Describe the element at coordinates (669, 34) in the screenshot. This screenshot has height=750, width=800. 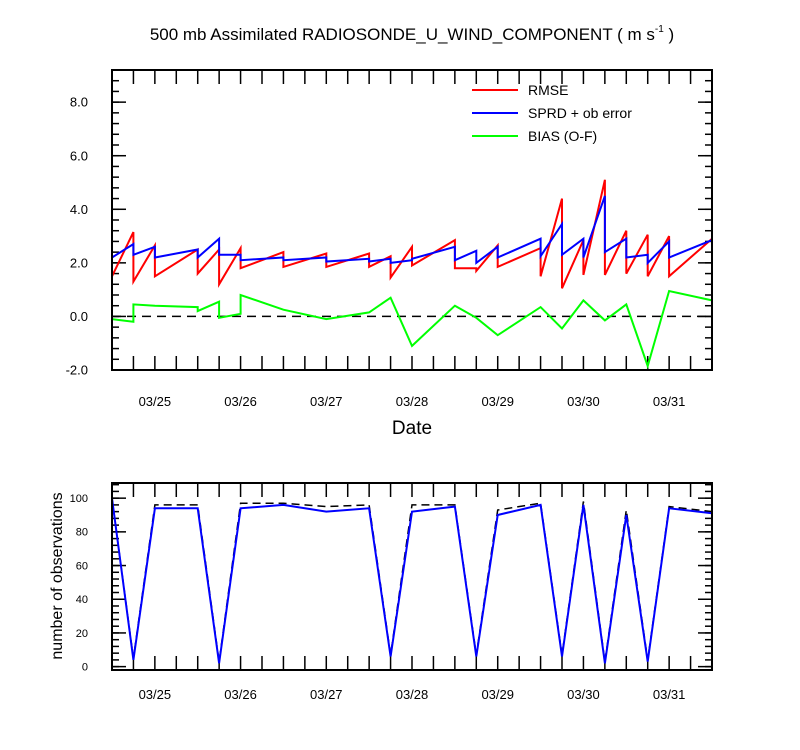
I see `chart-title-close: )` at that location.